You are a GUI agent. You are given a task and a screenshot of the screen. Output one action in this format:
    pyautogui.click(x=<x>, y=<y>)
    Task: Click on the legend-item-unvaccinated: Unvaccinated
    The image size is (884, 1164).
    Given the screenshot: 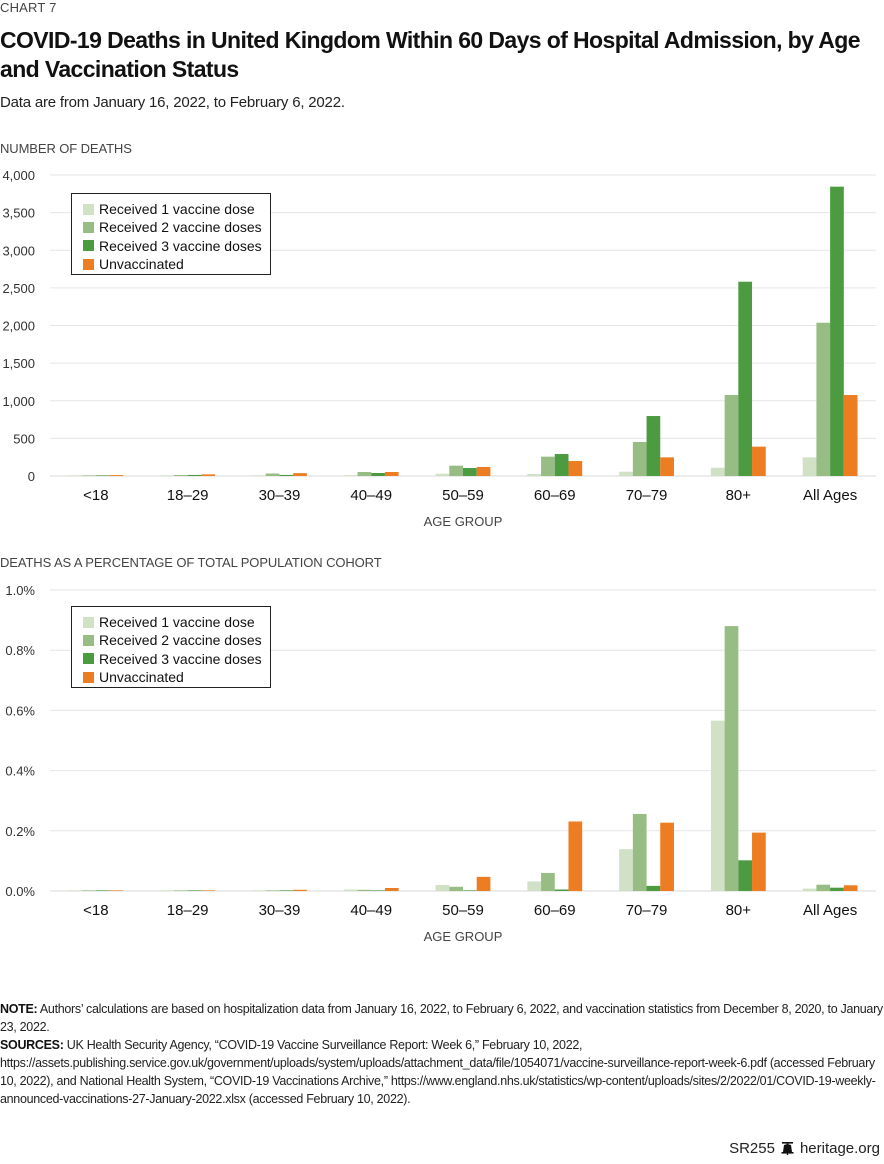 What is the action you would take?
    pyautogui.click(x=176, y=264)
    